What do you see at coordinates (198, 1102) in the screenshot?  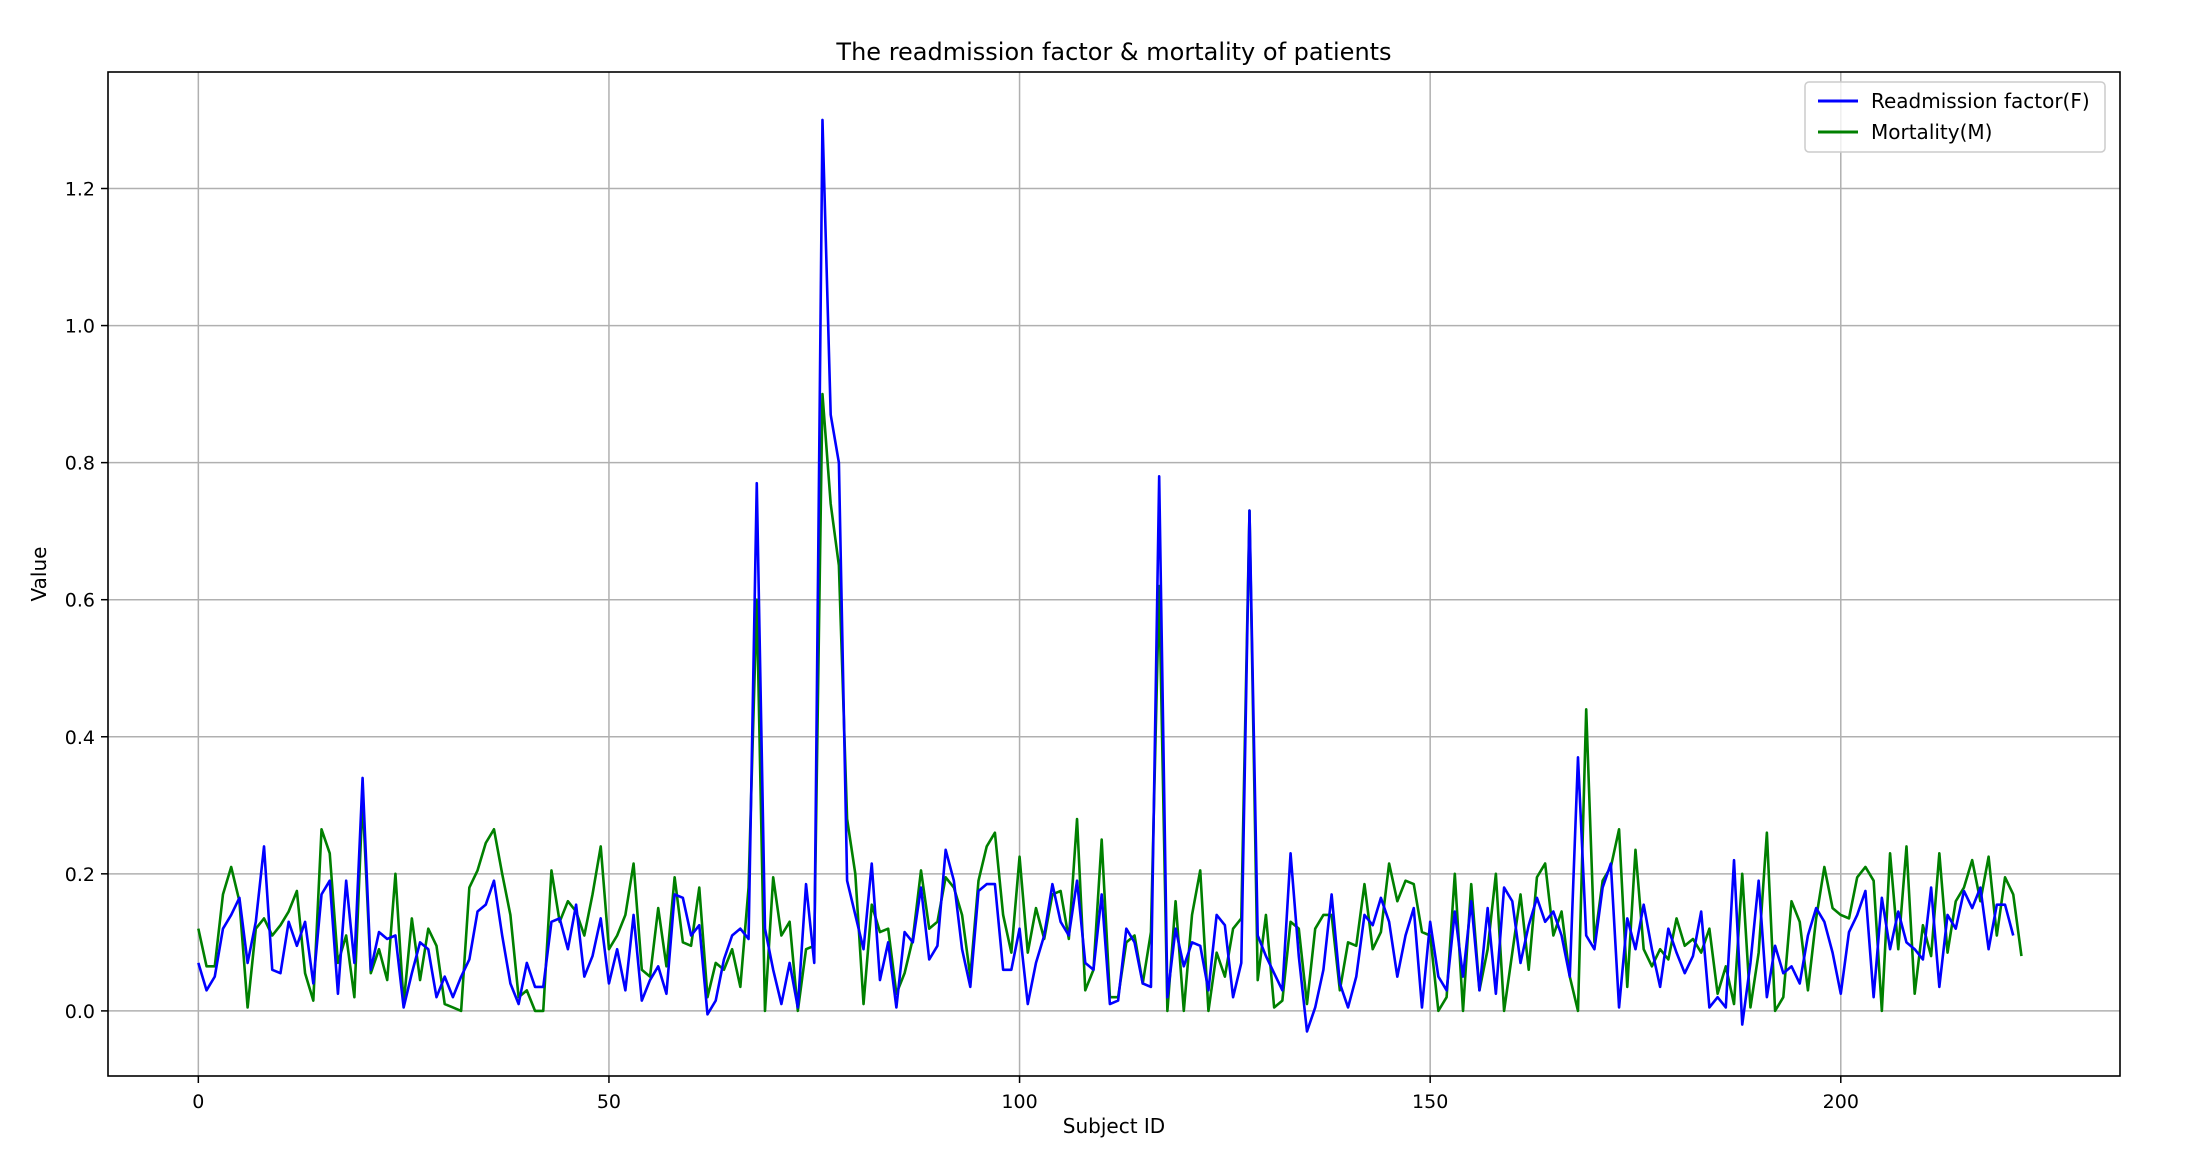 I see `x-tick-label: 0` at bounding box center [198, 1102].